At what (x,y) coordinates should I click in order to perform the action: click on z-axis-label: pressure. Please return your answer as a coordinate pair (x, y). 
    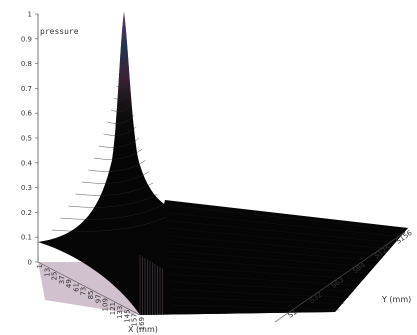
    Looking at the image, I should click on (59, 31).